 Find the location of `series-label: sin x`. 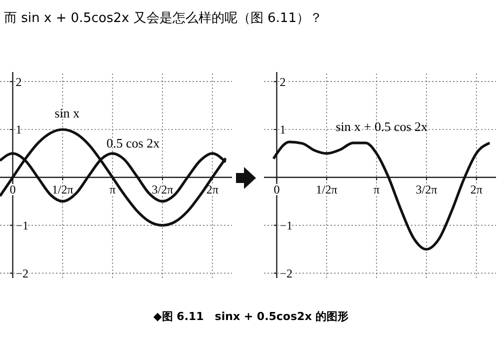

series-label: sin x is located at coordinates (67, 112).